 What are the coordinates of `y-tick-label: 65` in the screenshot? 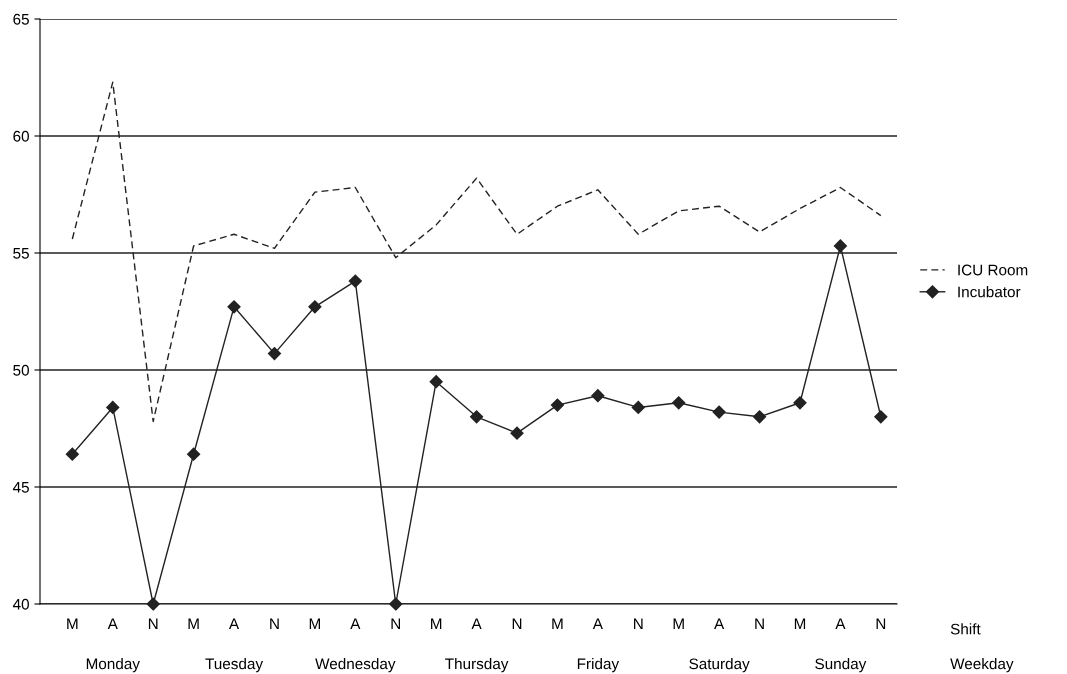 It's located at (21, 19).